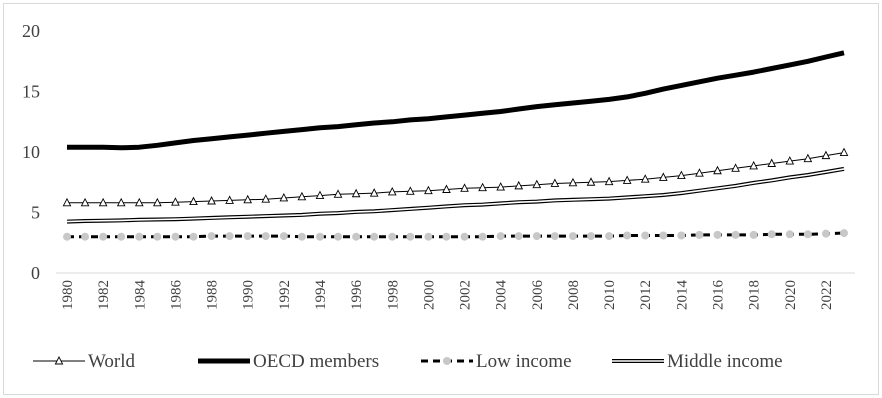 The height and width of the screenshot is (398, 882). What do you see at coordinates (321, 295) in the screenshot?
I see `x-tick-label: 1994` at bounding box center [321, 295].